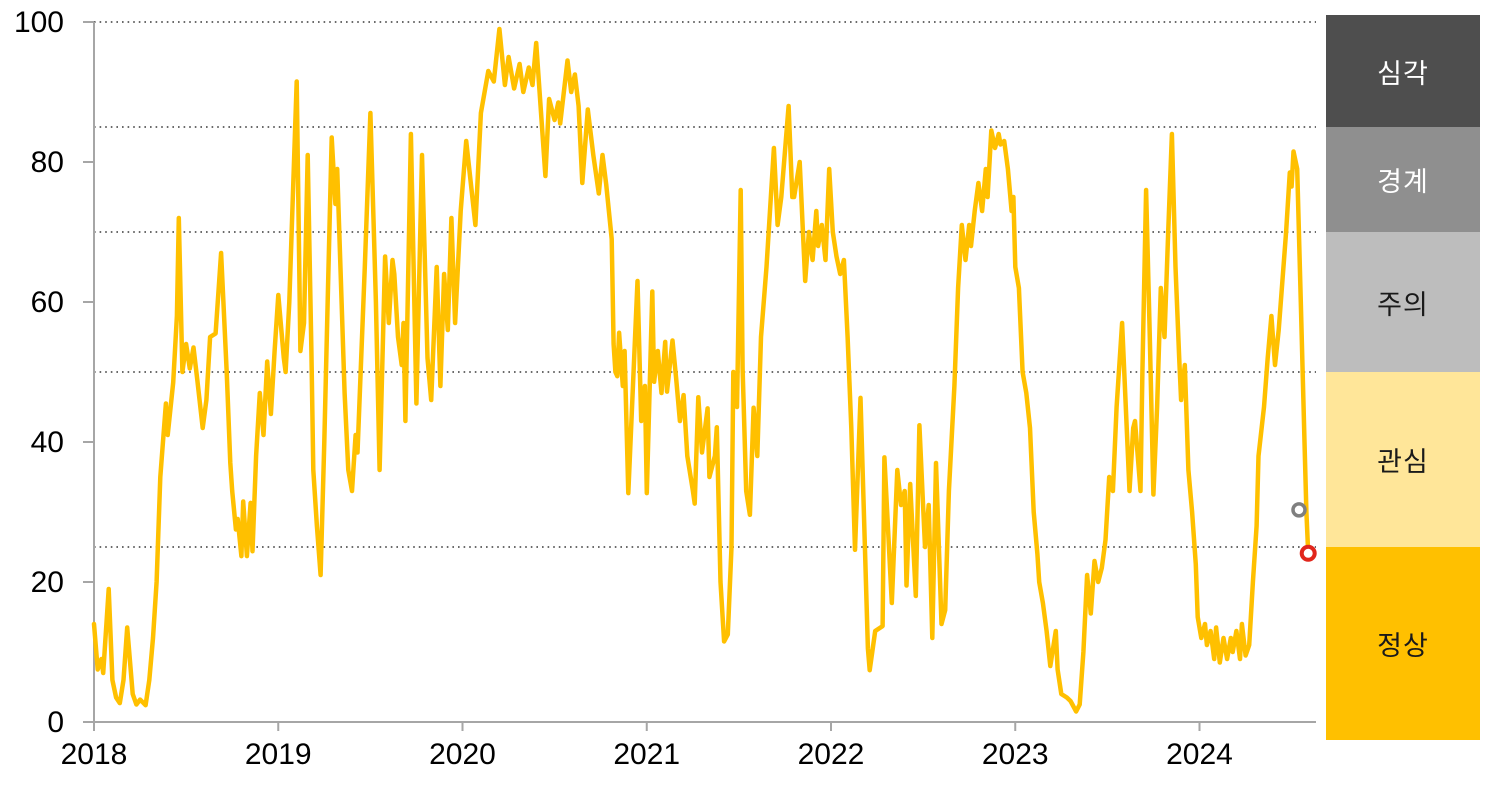 This screenshot has width=1485, height=785. I want to click on legend-band-심각: 심각, so click(1403, 71).